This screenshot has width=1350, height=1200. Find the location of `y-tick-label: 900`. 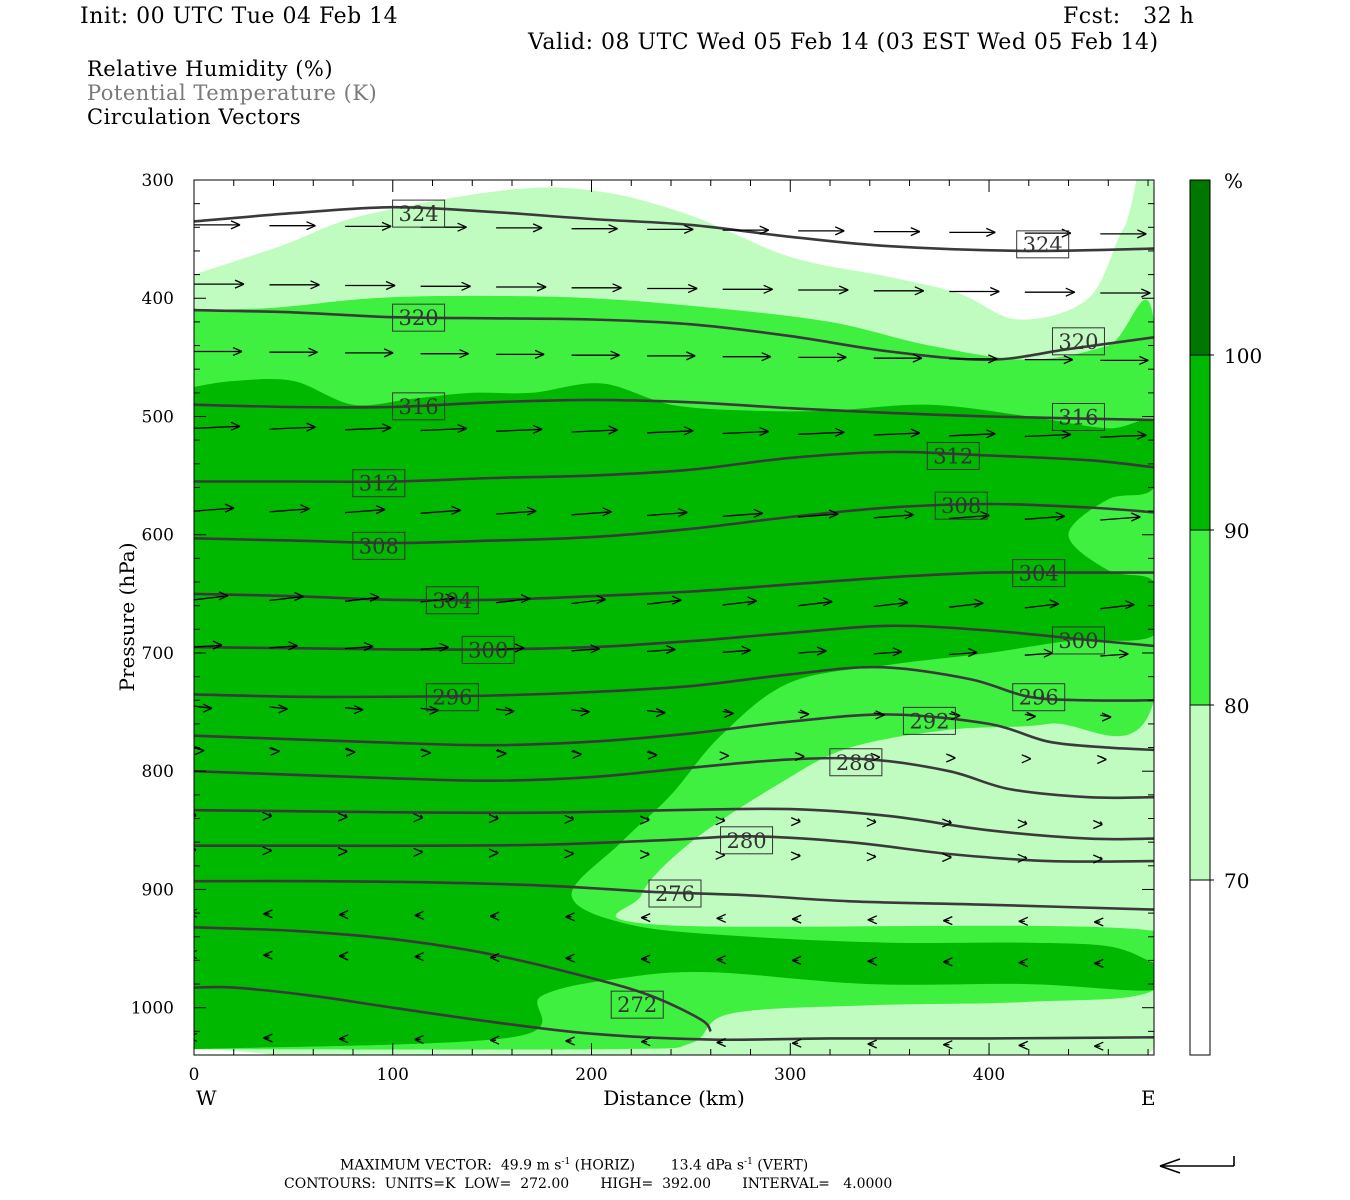

y-tick-label: 900 is located at coordinates (158, 890).